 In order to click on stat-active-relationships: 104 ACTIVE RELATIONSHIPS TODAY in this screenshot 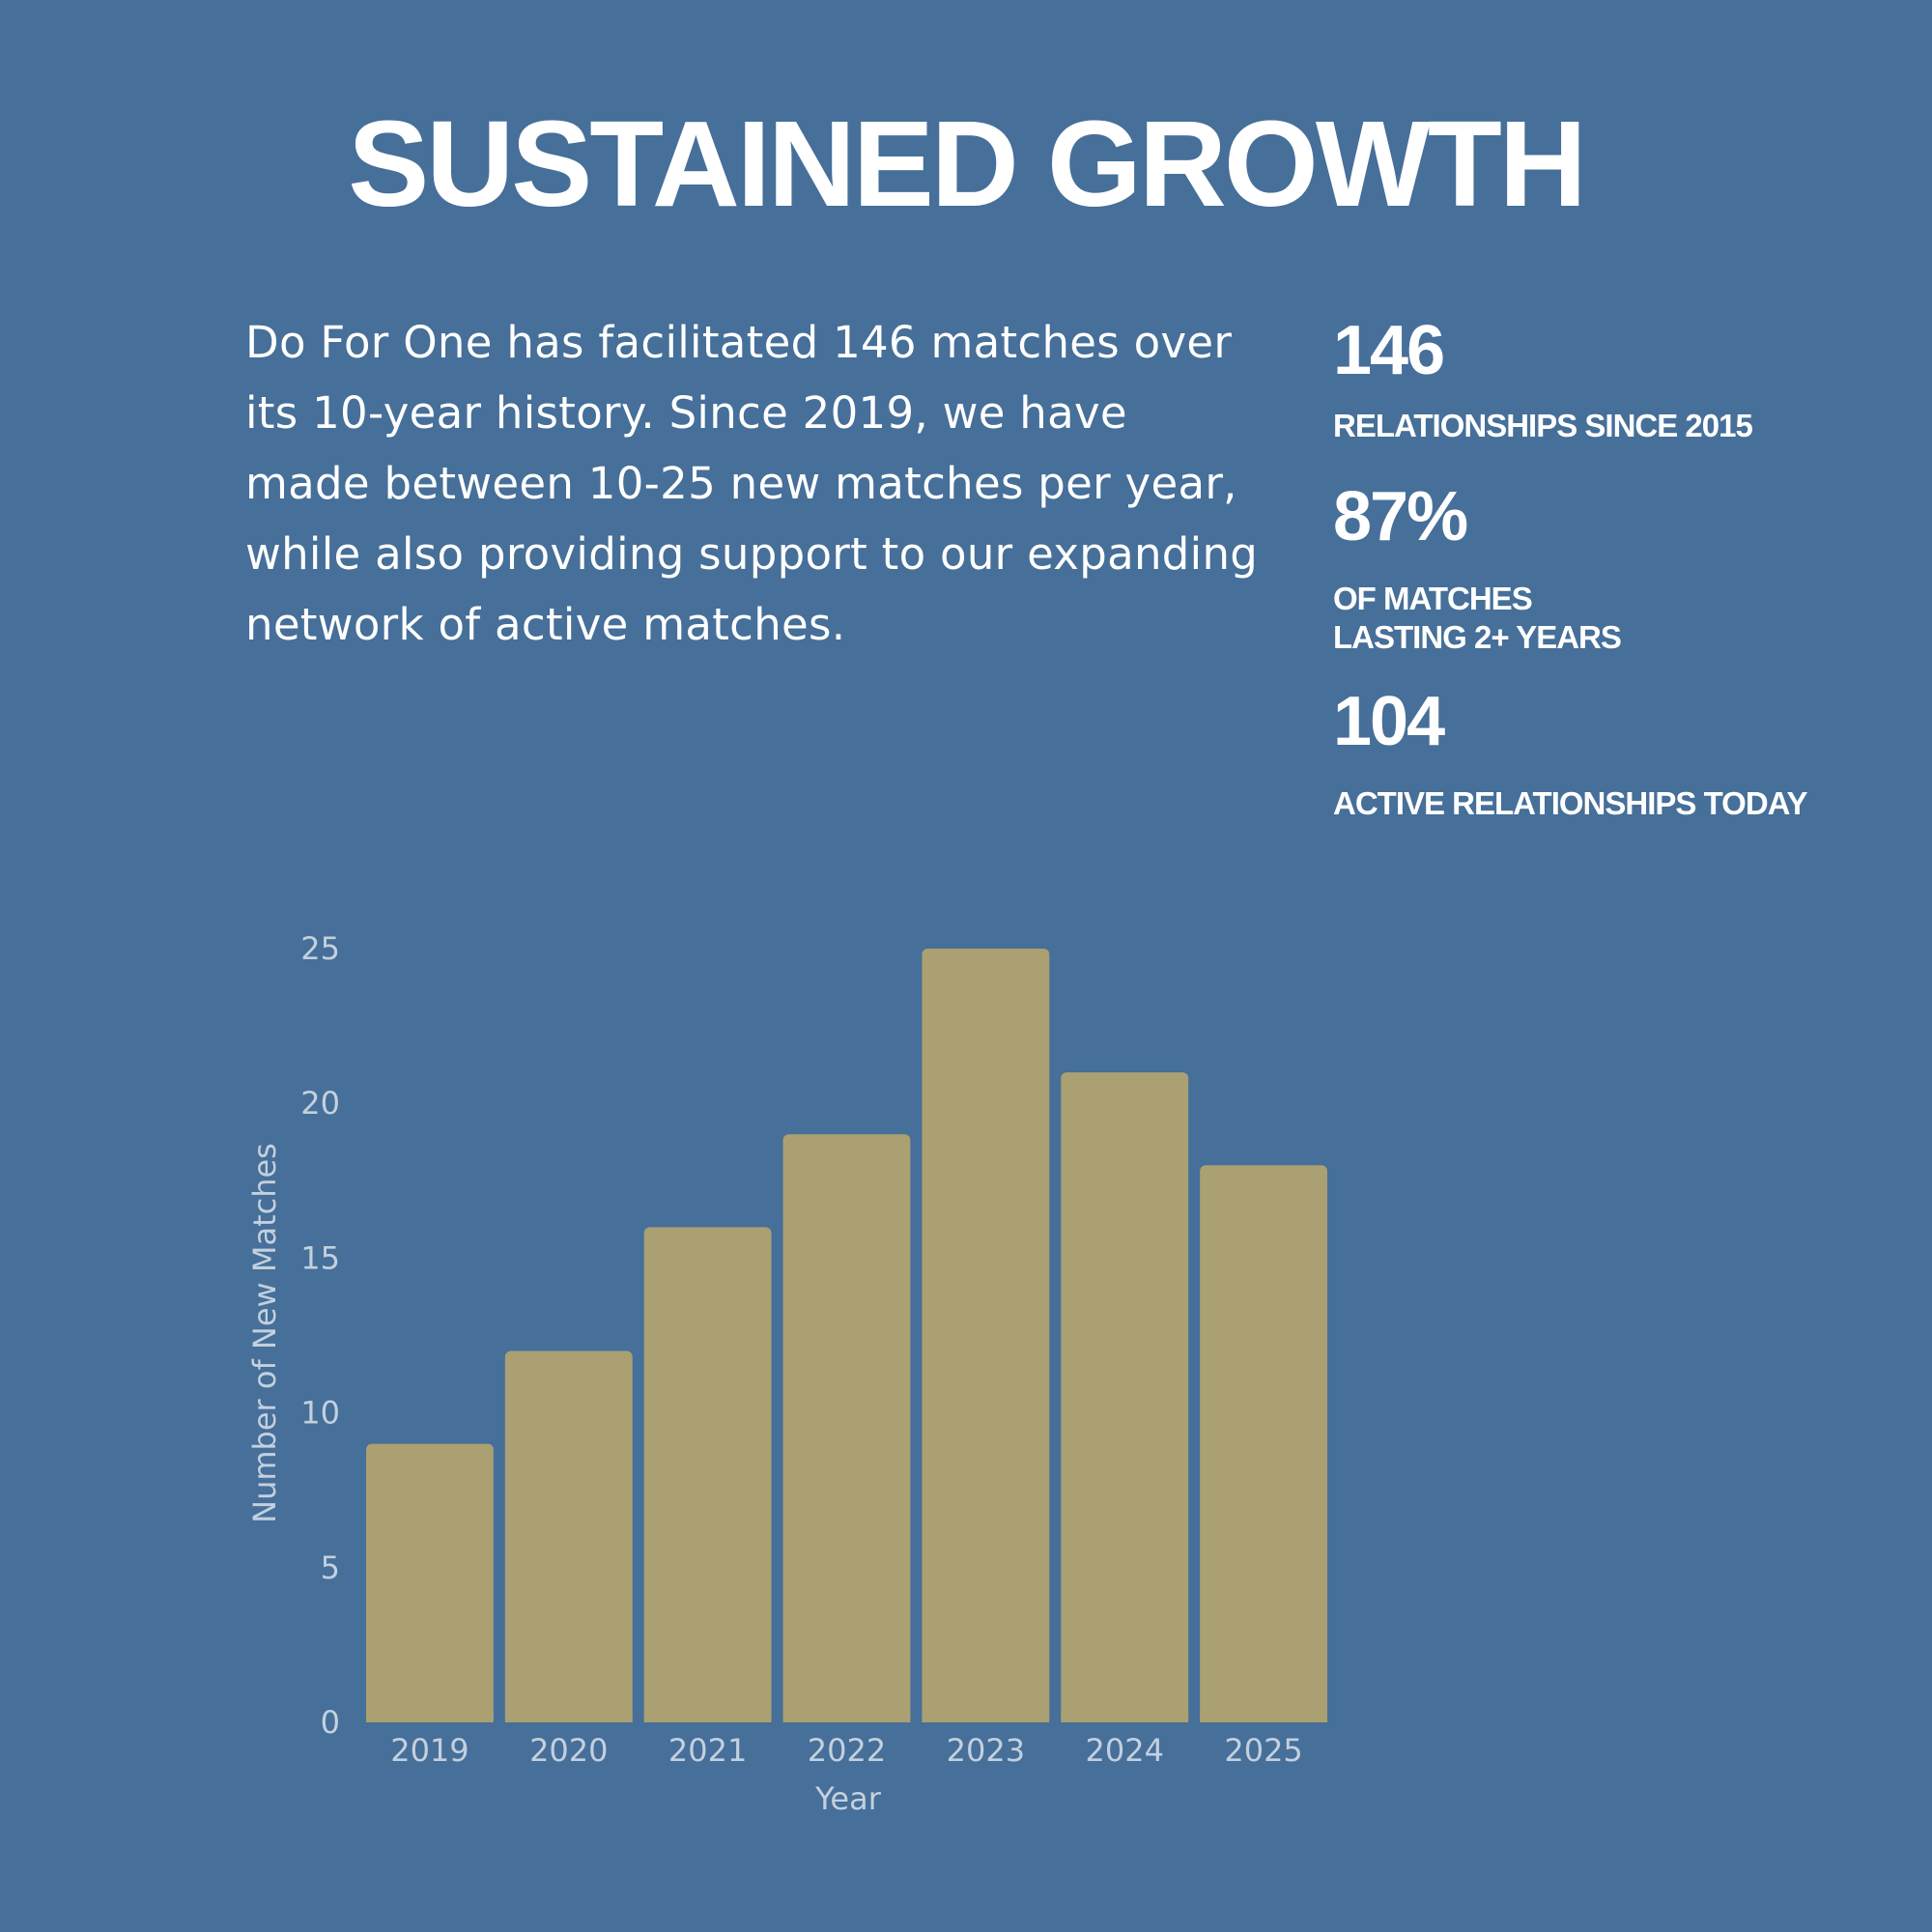, I will do `click(1623, 753)`.